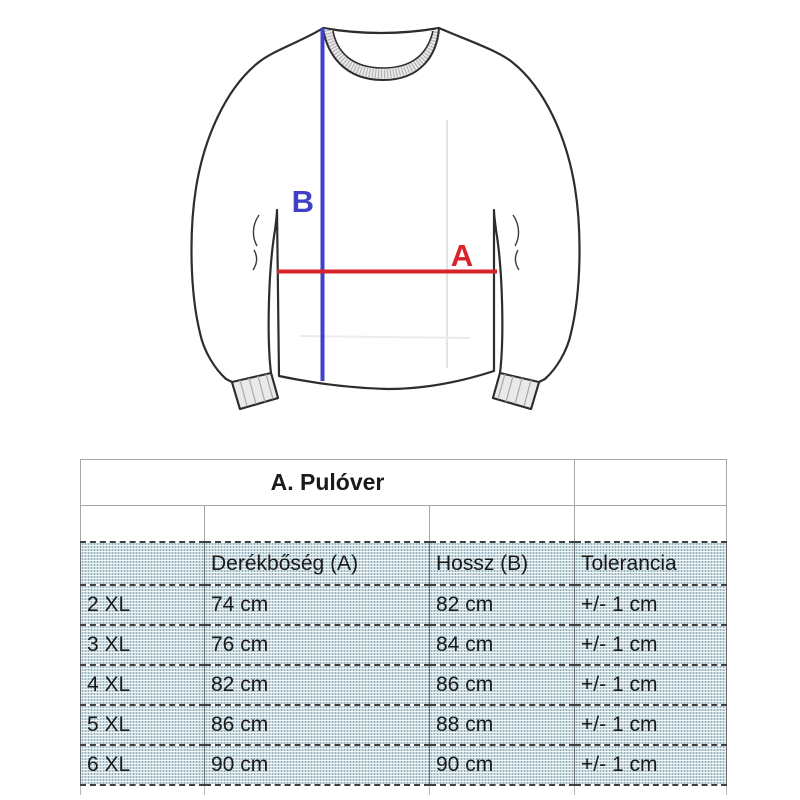  I want to click on table-title-row: A. Pulóver, so click(403, 482).